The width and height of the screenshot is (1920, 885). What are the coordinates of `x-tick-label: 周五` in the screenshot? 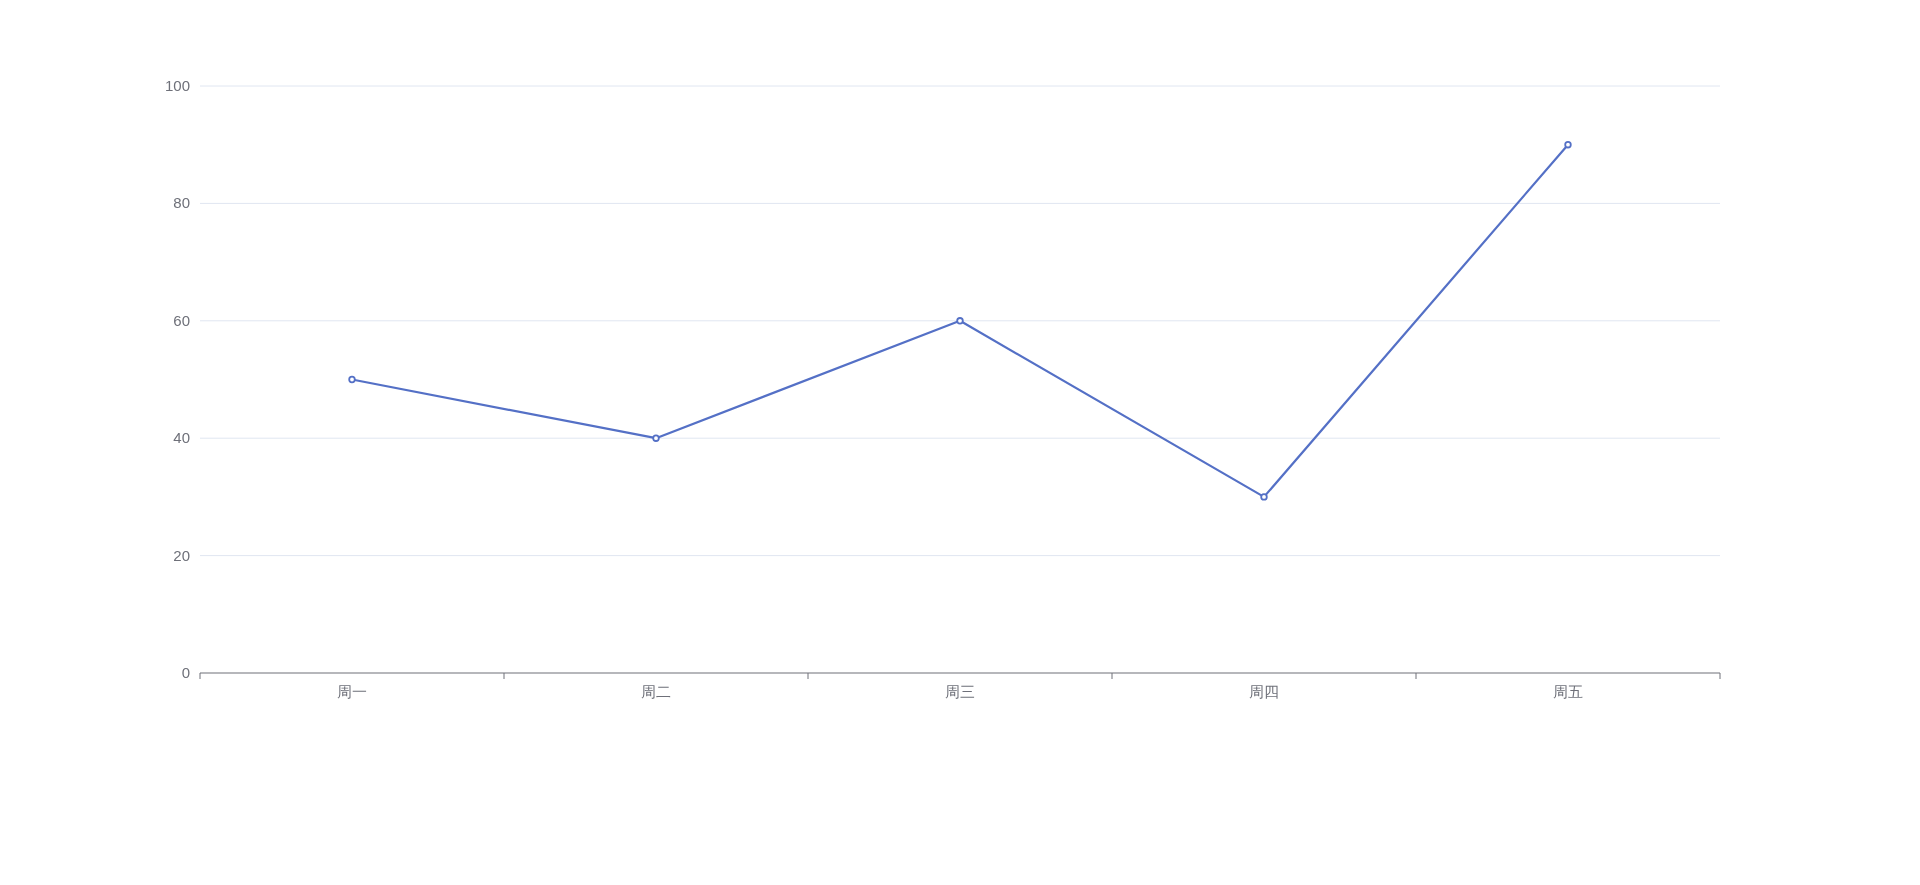 It's located at (1568, 691).